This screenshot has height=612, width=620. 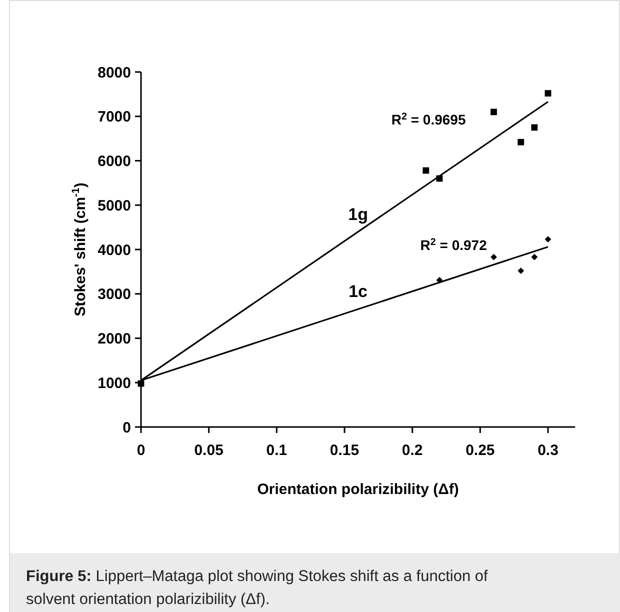 I want to click on x-tick-label: 0.05, so click(x=209, y=450).